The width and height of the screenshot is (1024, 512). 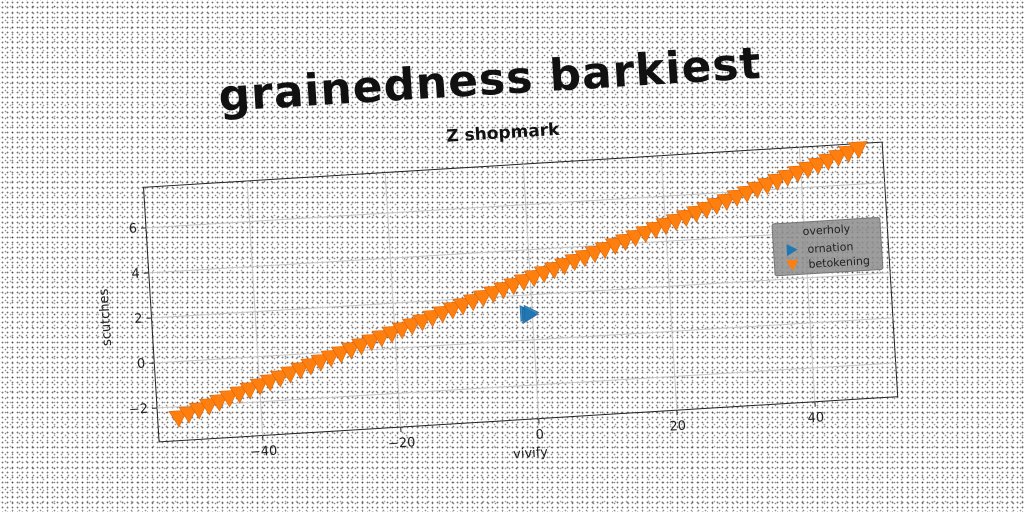 What do you see at coordinates (815, 418) in the screenshot?
I see `x-tick-label: 40` at bounding box center [815, 418].